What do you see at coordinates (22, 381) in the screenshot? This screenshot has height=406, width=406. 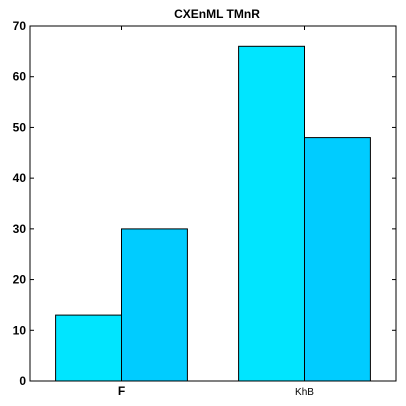 I see `y-tick-label: 0` at bounding box center [22, 381].